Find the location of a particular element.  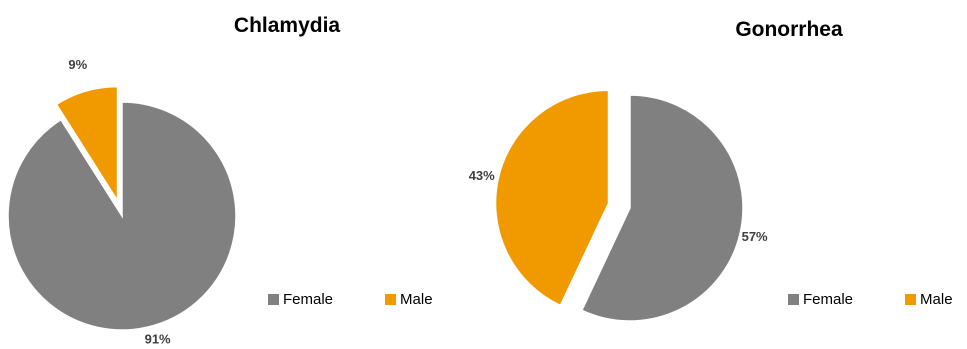

data-label-male: 9% is located at coordinates (77, 64).